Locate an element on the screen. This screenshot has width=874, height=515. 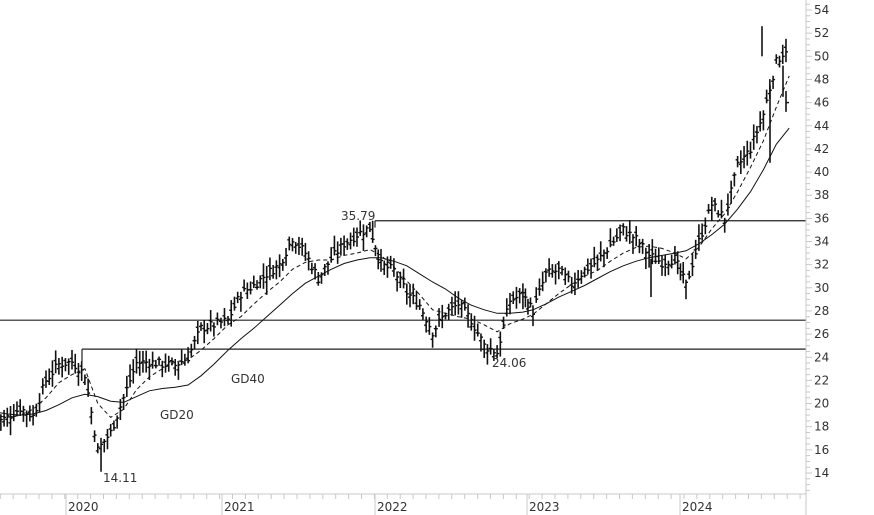
annotation-low-2022: 24.06 is located at coordinates (509, 363).